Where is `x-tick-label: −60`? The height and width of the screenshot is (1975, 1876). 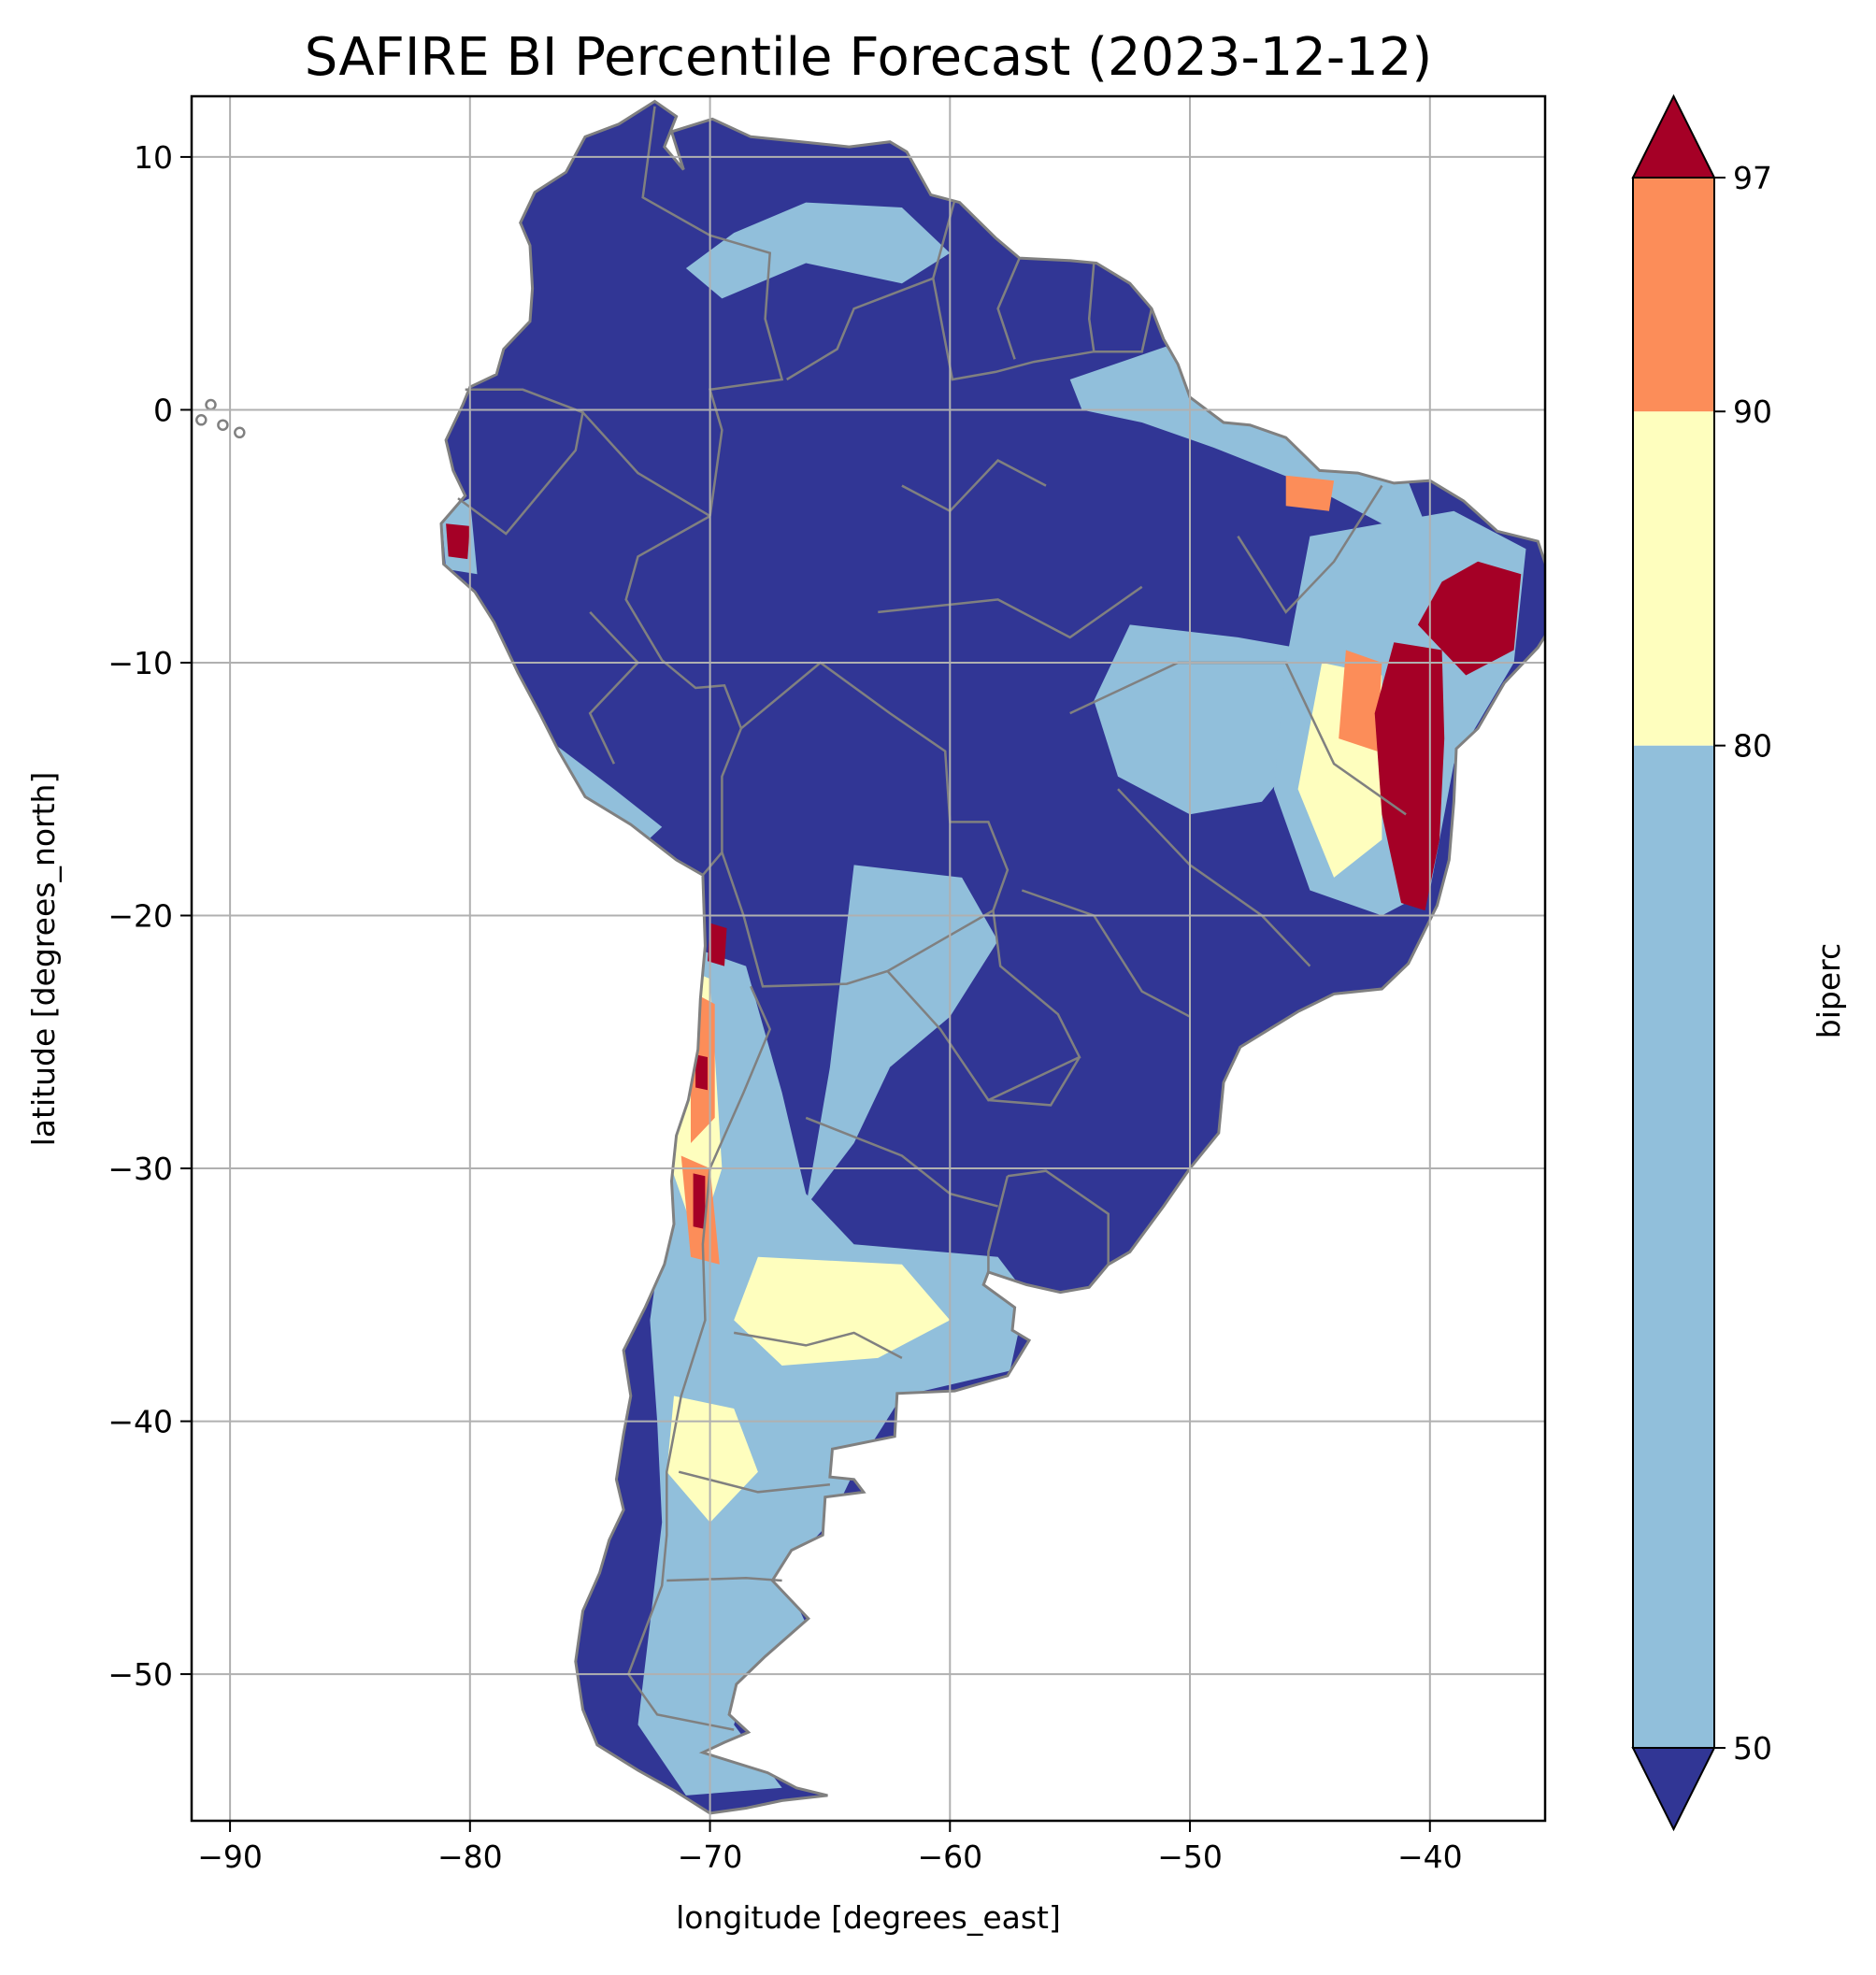
x-tick-label: −60 is located at coordinates (950, 1857).